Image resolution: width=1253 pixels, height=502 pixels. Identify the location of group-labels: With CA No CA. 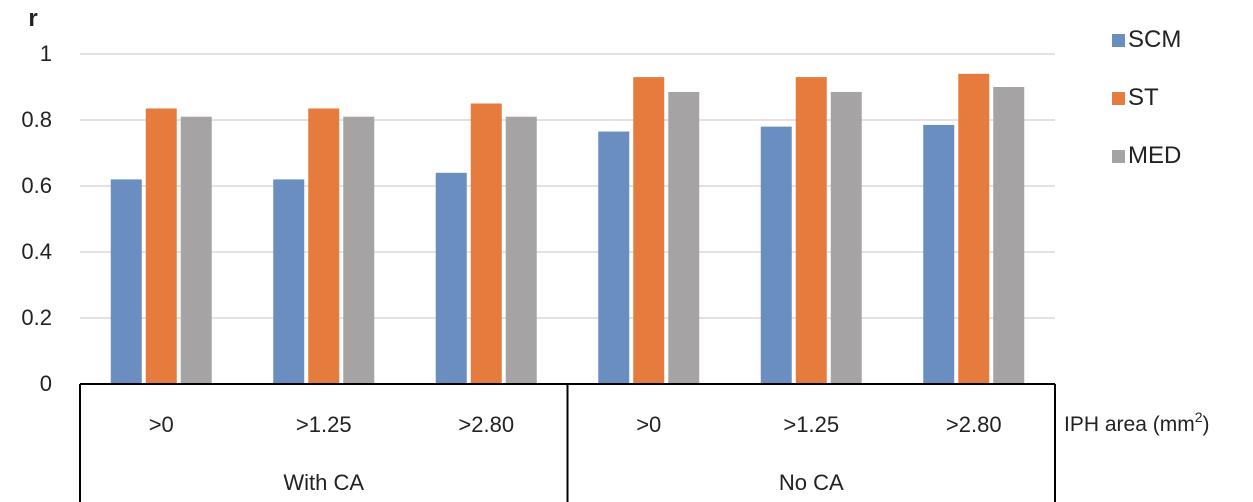
(563, 482).